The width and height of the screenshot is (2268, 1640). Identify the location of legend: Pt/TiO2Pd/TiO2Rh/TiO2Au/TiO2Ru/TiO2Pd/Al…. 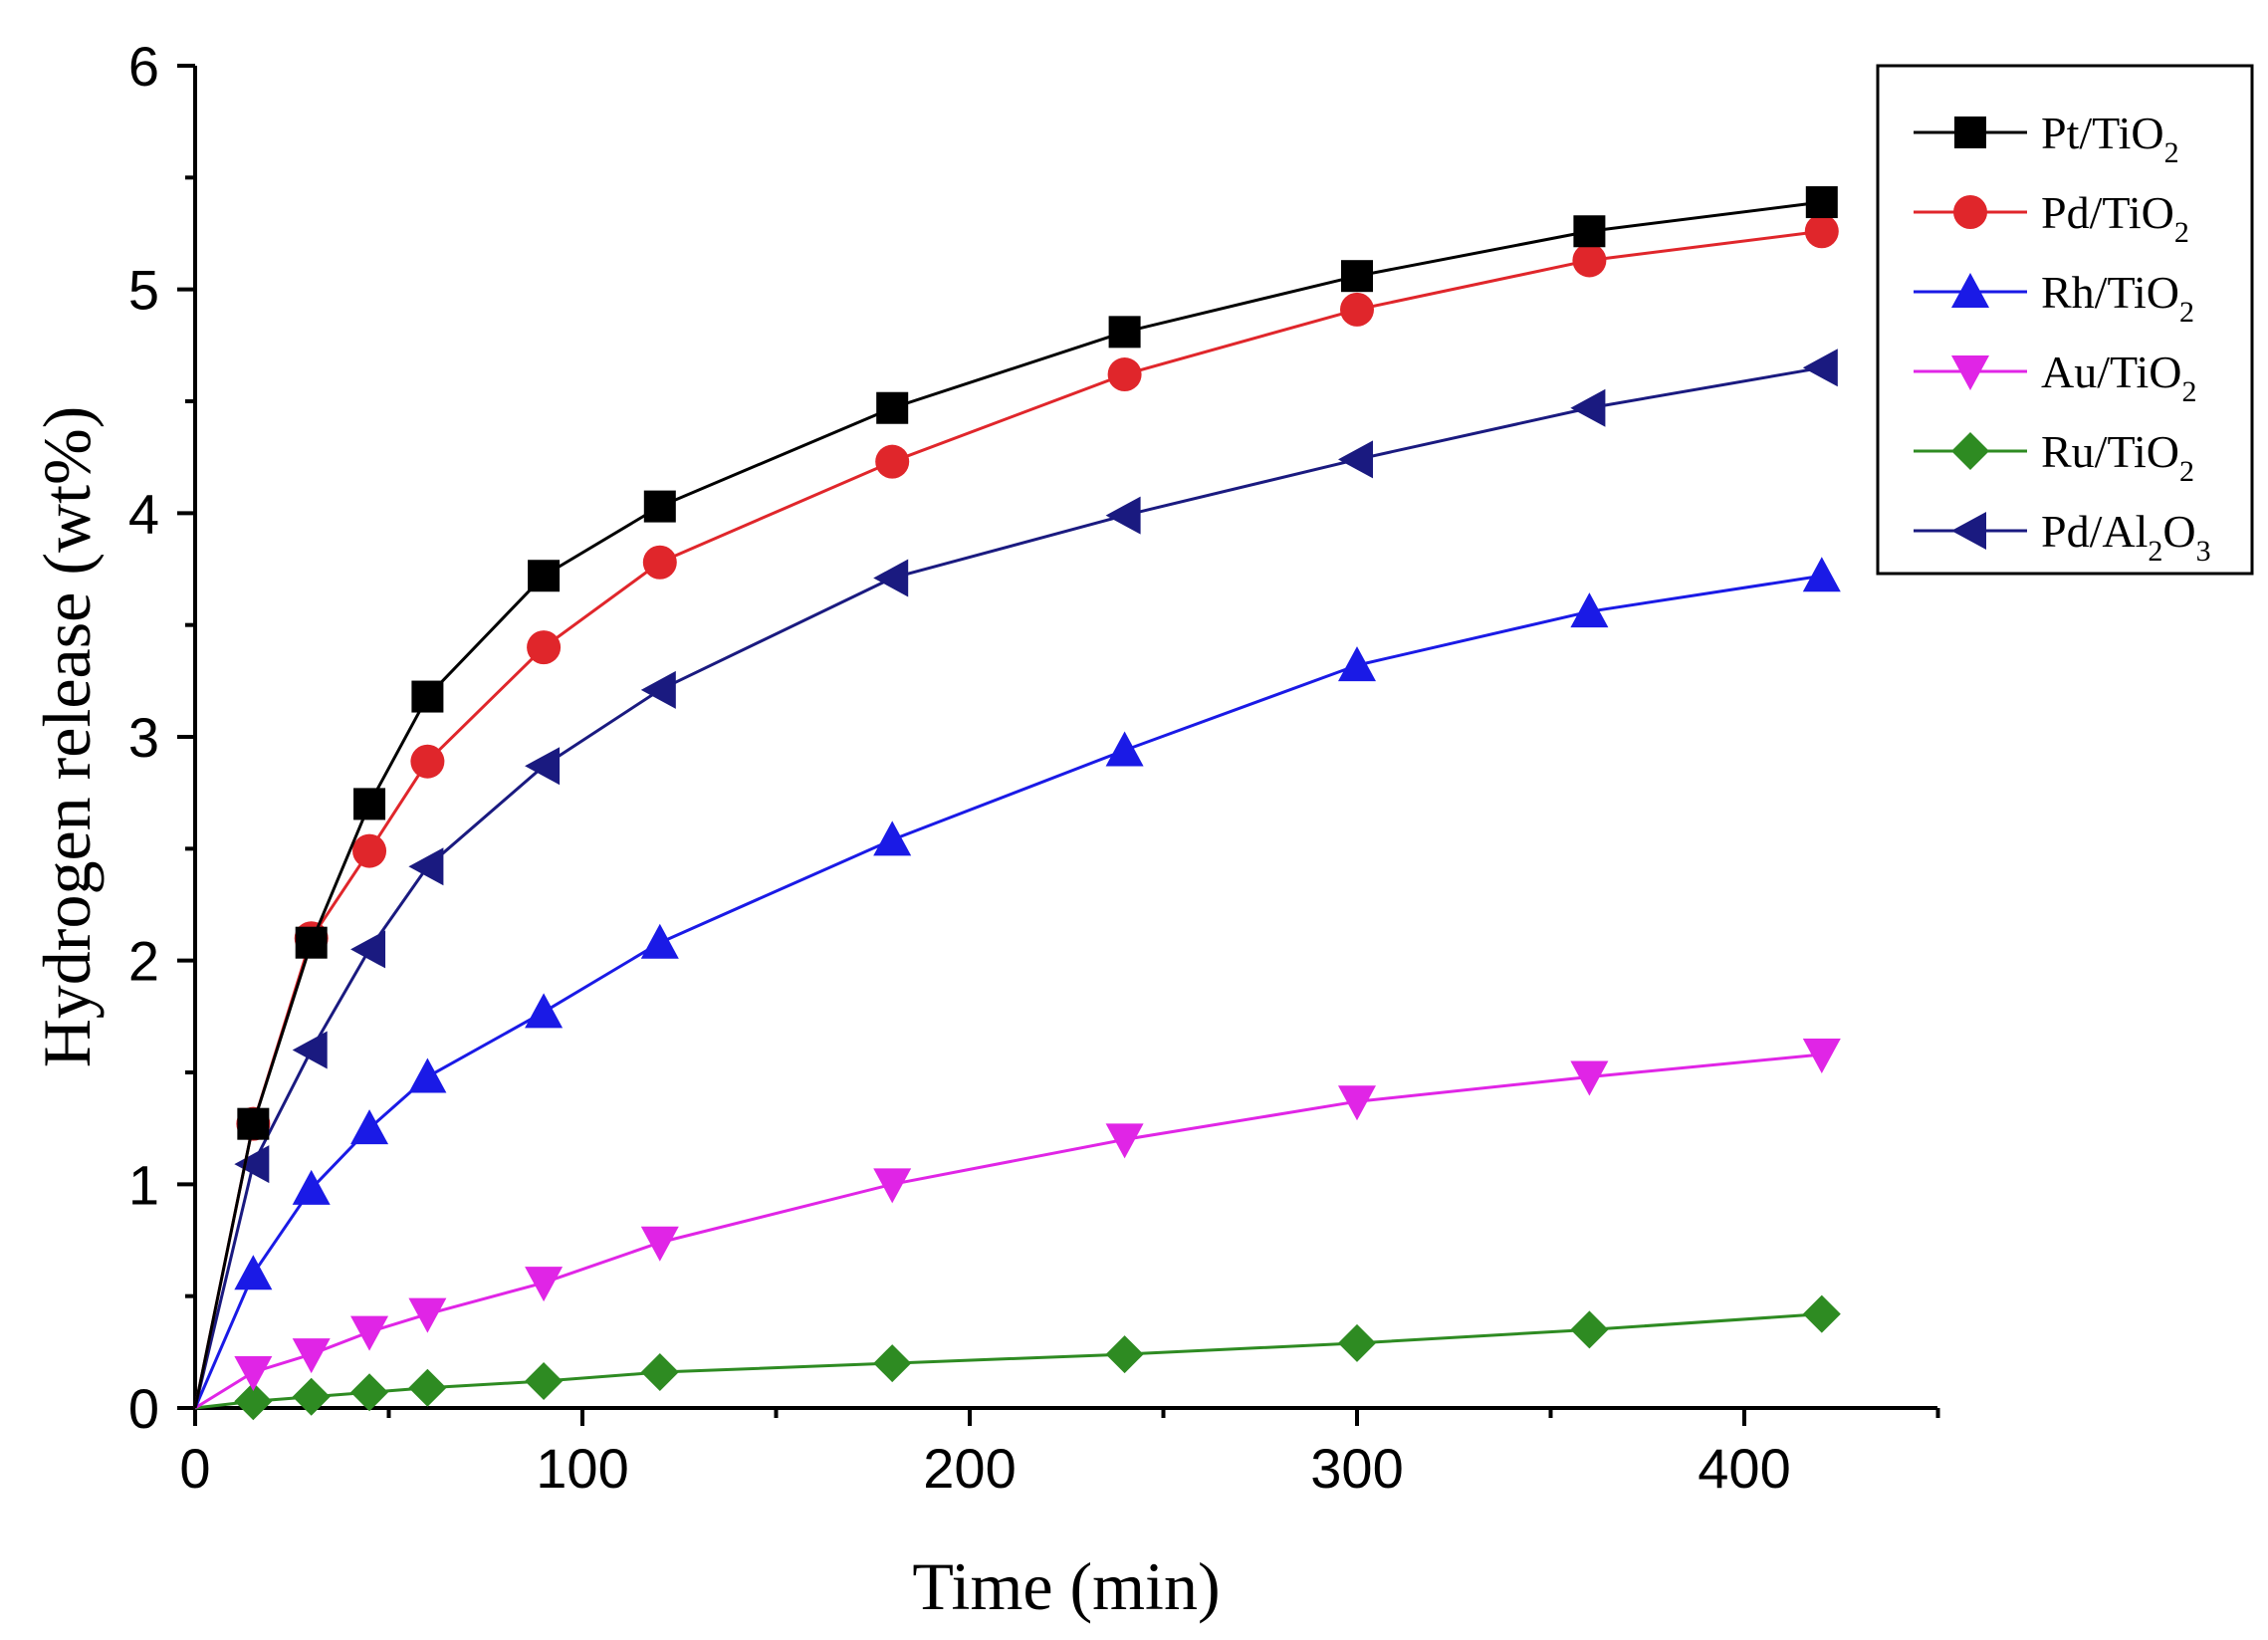
(2065, 320).